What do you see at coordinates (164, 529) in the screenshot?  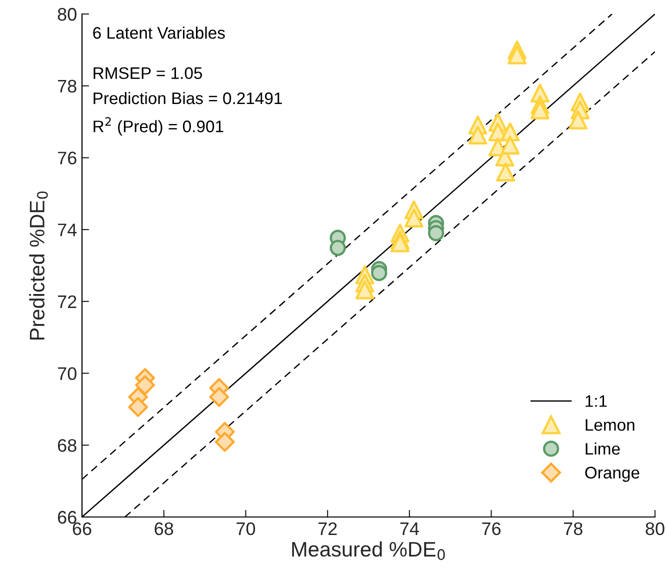 I see `x-tick-label: 68` at bounding box center [164, 529].